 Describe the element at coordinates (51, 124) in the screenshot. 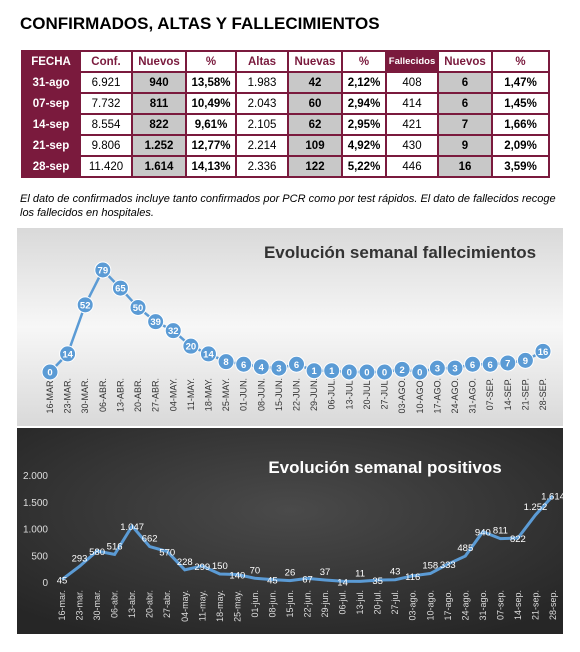

I see `table-cell: 14-sep` at that location.